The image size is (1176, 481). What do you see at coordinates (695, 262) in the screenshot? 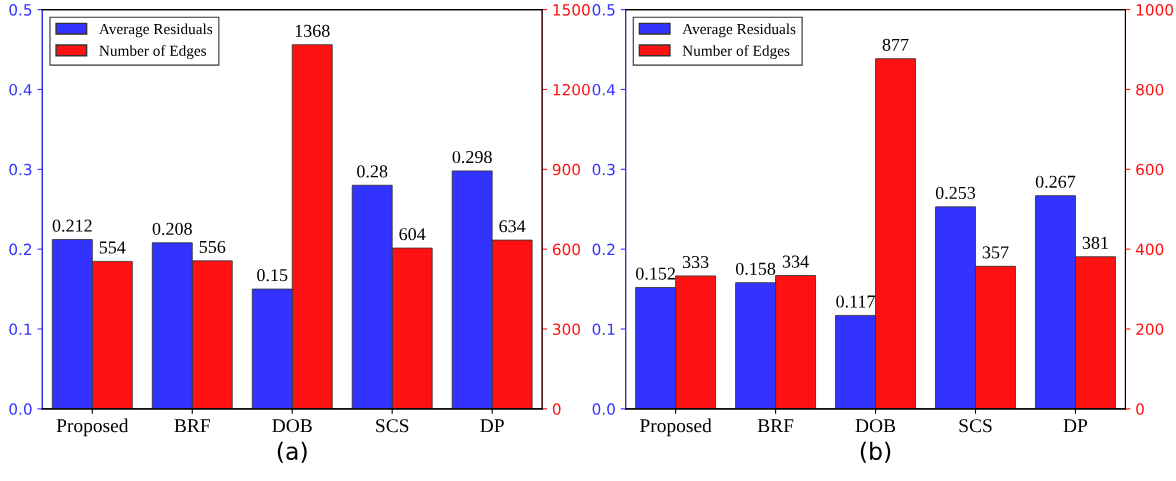
I see `data-label: 333` at bounding box center [695, 262].